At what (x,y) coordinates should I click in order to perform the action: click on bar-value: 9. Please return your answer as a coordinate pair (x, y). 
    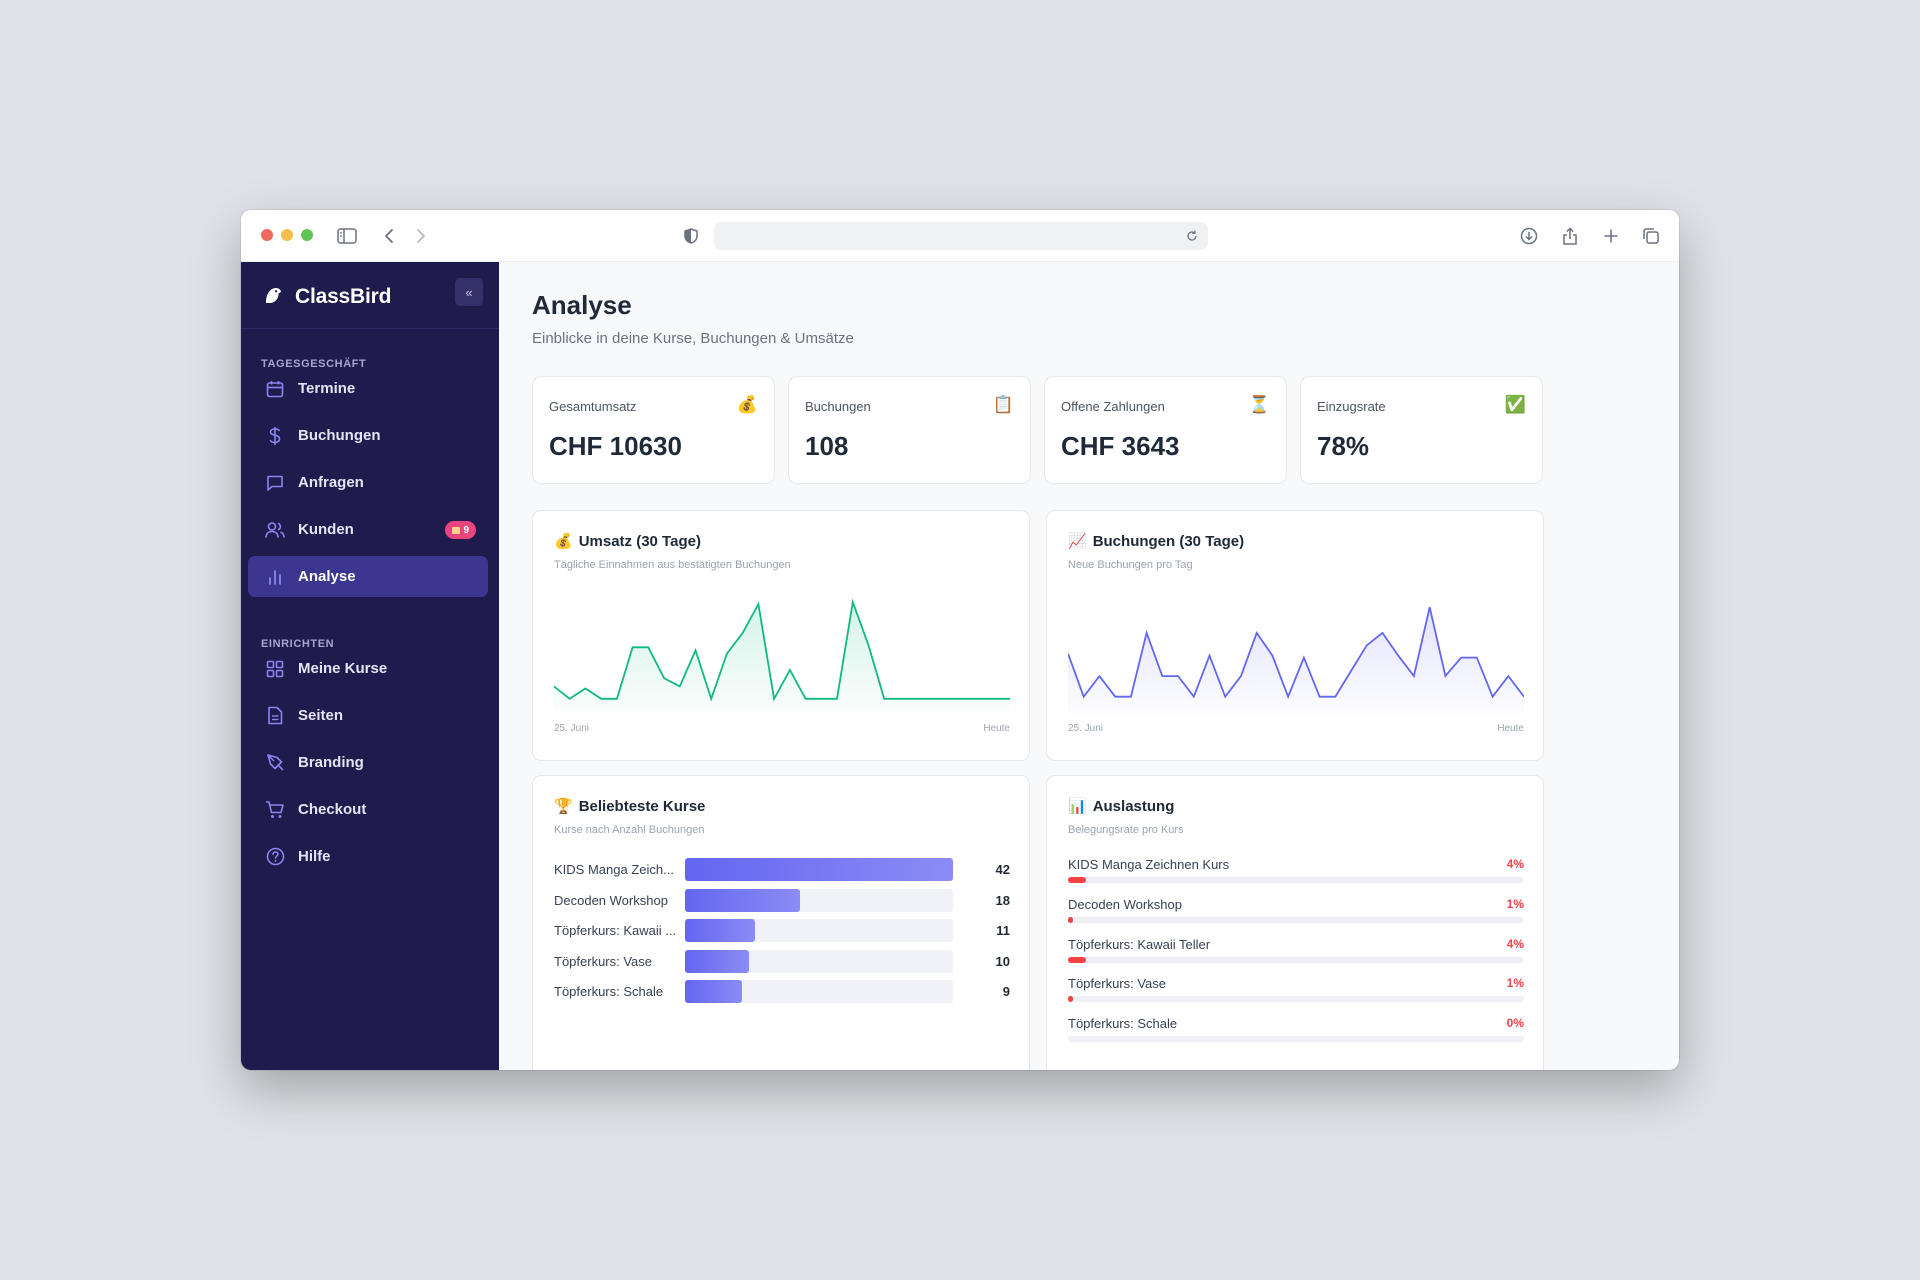
    Looking at the image, I should click on (1006, 991).